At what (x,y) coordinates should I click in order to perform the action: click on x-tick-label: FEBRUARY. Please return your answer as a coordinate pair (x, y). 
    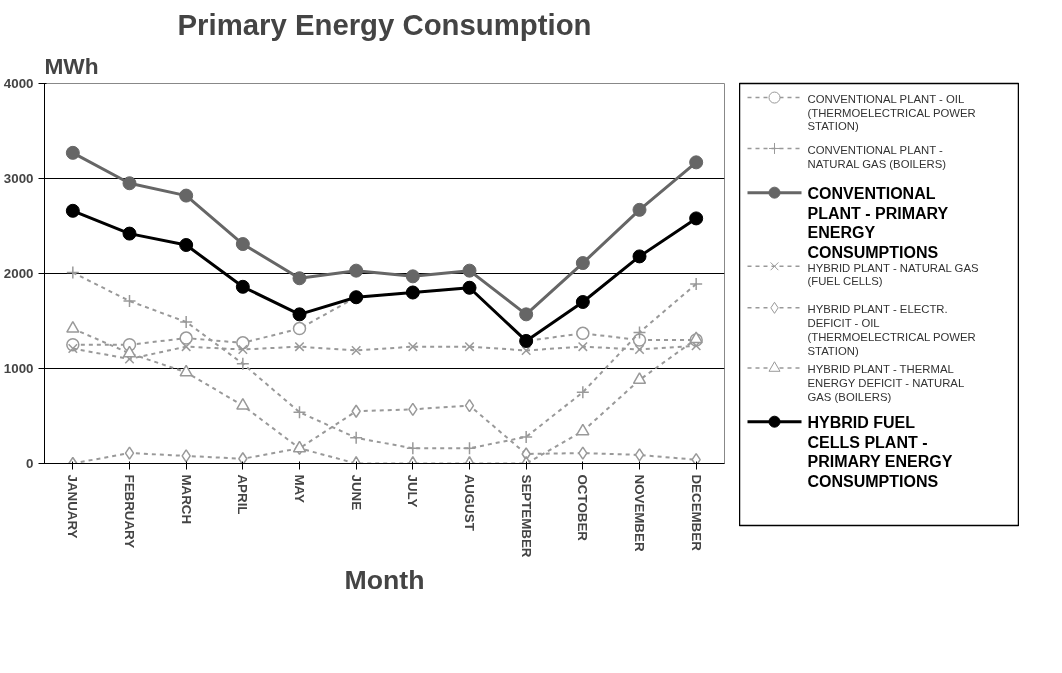
    Looking at the image, I should click on (129, 511).